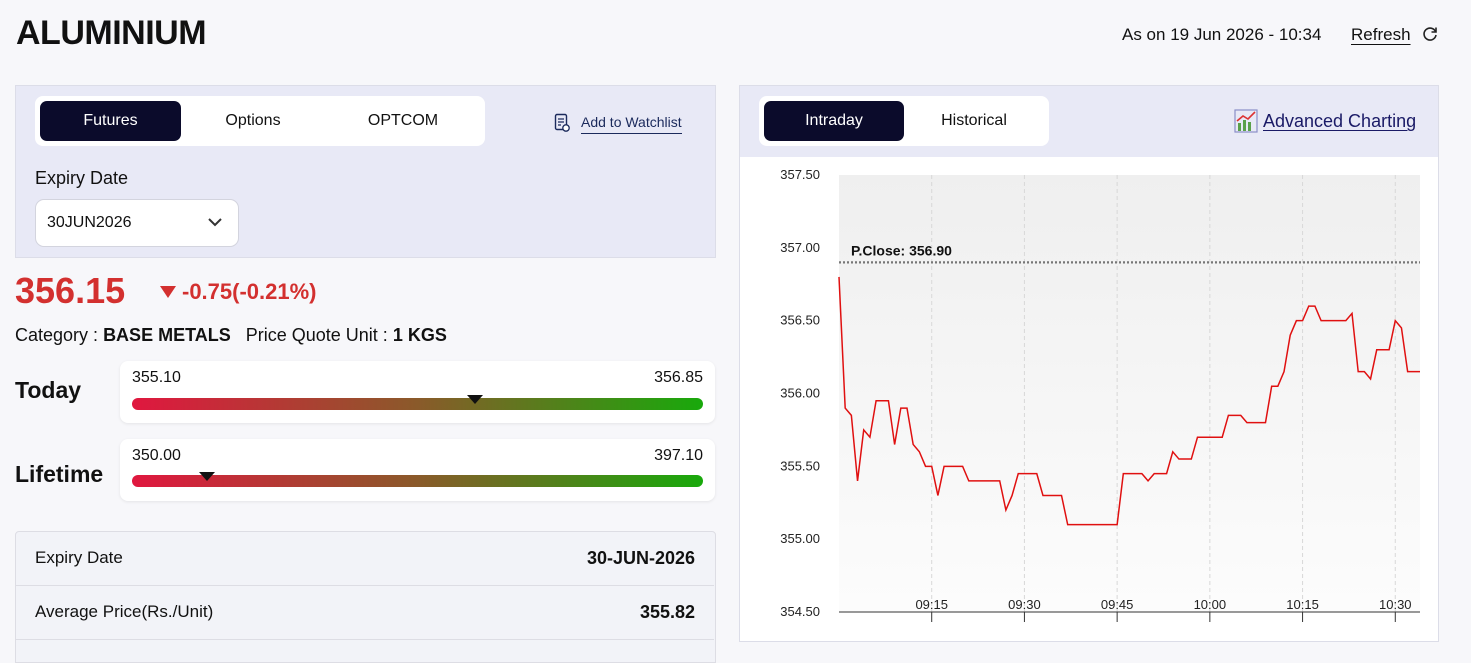  Describe the element at coordinates (800, 247) in the screenshot. I see `y-tick-label: 357.00` at that location.